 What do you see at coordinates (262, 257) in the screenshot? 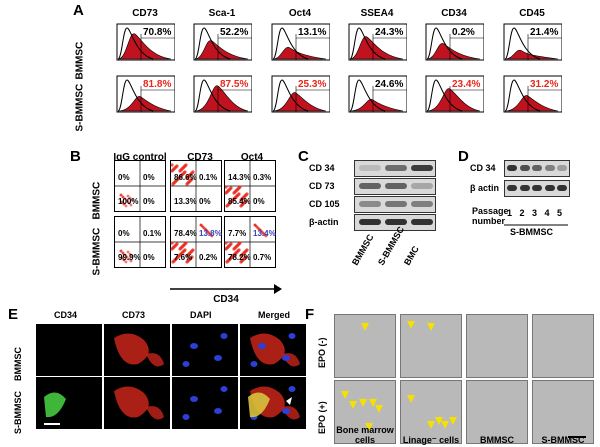
I see `quad-1-2-3: 0.7%` at bounding box center [262, 257].